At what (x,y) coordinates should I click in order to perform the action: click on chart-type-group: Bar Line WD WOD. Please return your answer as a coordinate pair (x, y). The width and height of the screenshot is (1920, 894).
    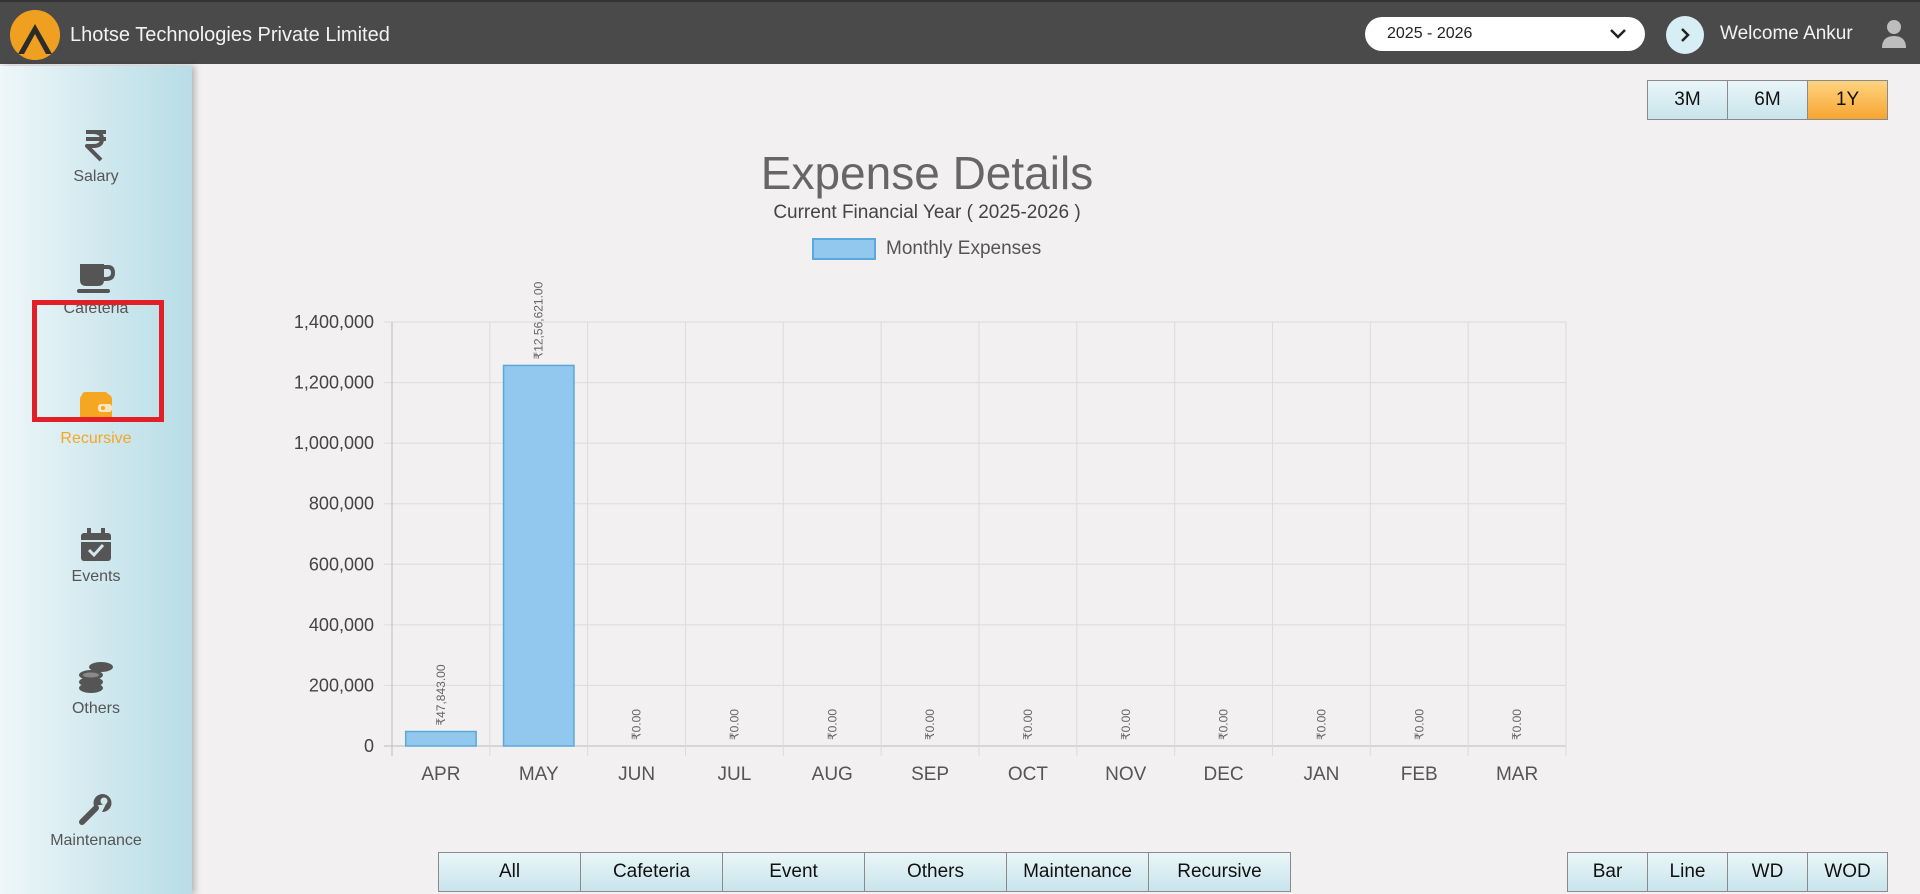
    Looking at the image, I should click on (1727, 872).